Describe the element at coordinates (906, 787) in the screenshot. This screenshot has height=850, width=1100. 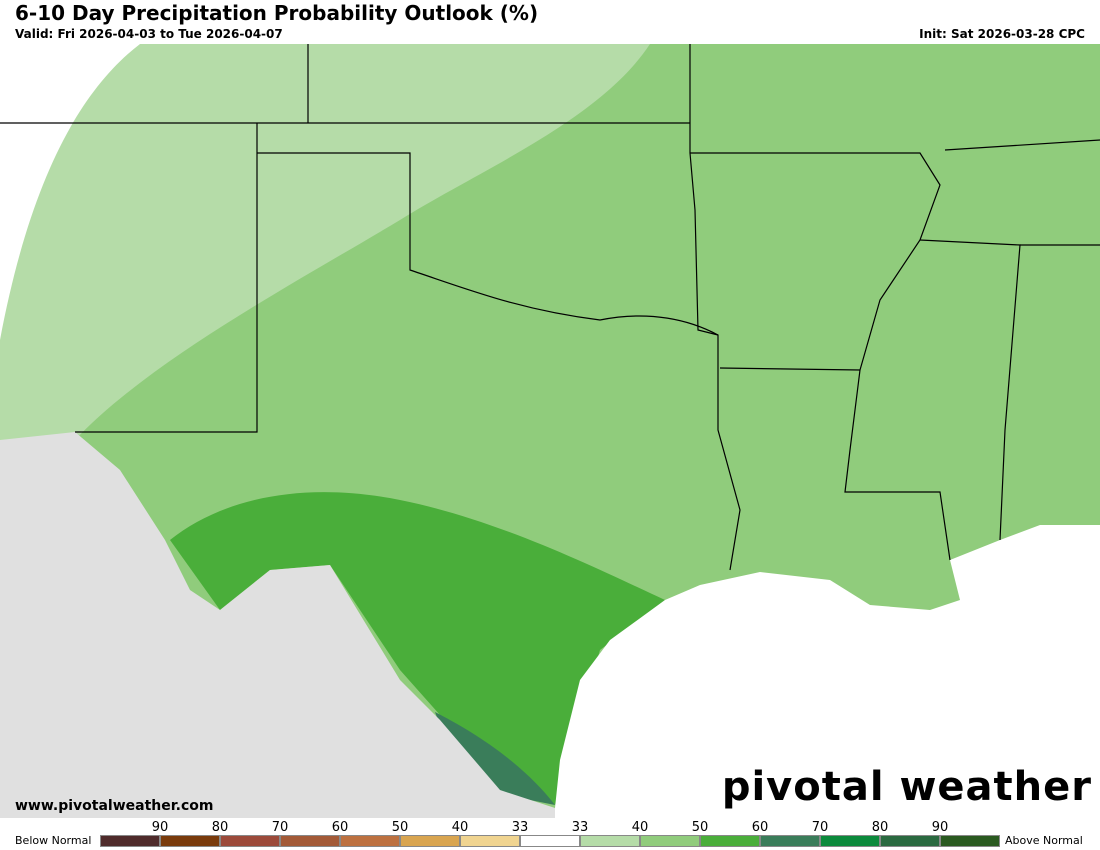
I see `brand: pivotal weather` at that location.